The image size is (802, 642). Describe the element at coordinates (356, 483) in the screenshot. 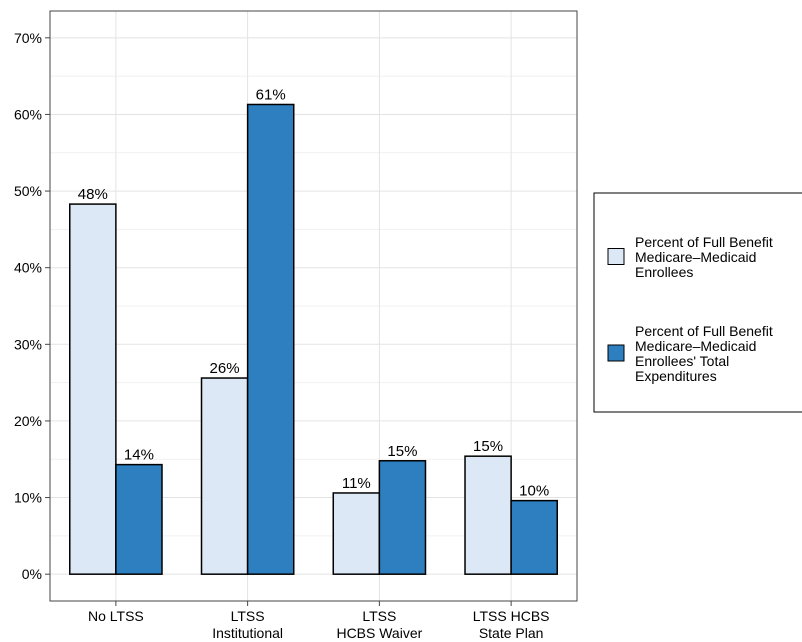

I see `data-label: 11%` at that location.